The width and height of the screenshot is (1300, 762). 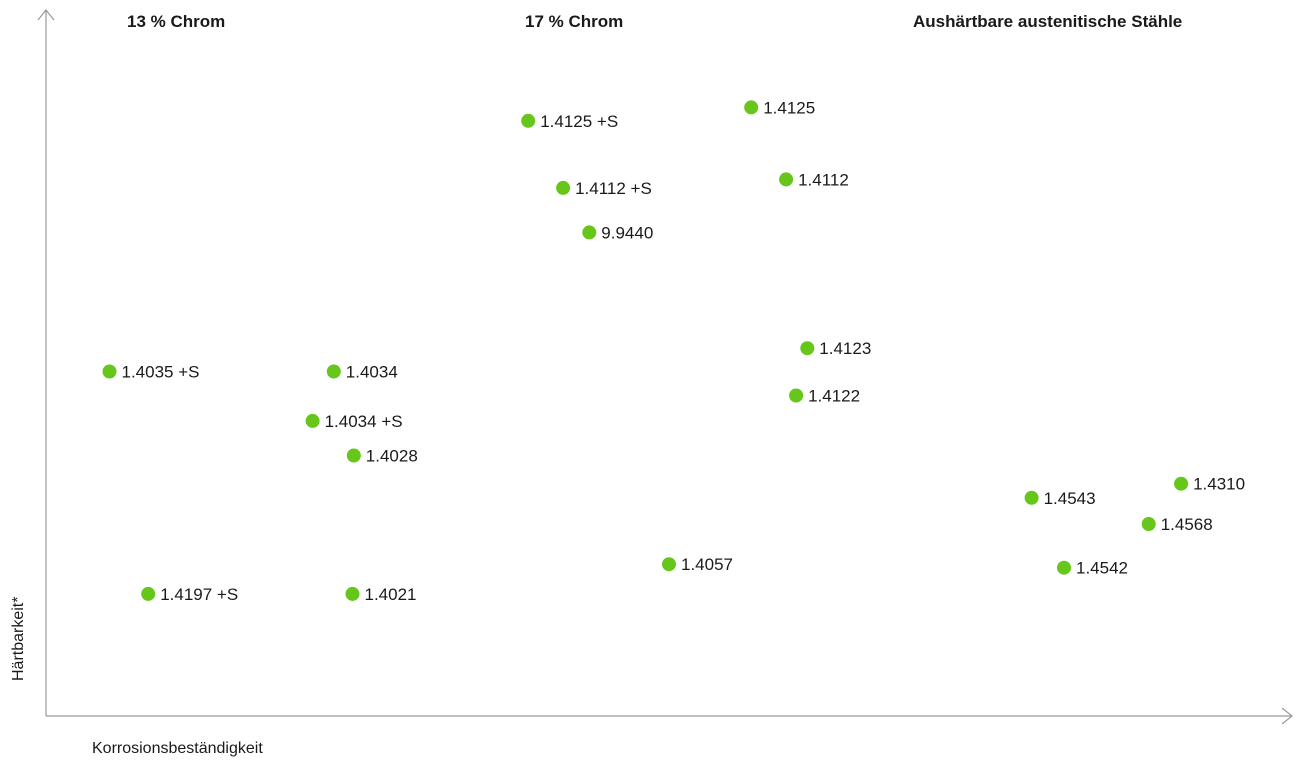 What do you see at coordinates (845, 348) in the screenshot?
I see `data-point-label: 1.4123` at bounding box center [845, 348].